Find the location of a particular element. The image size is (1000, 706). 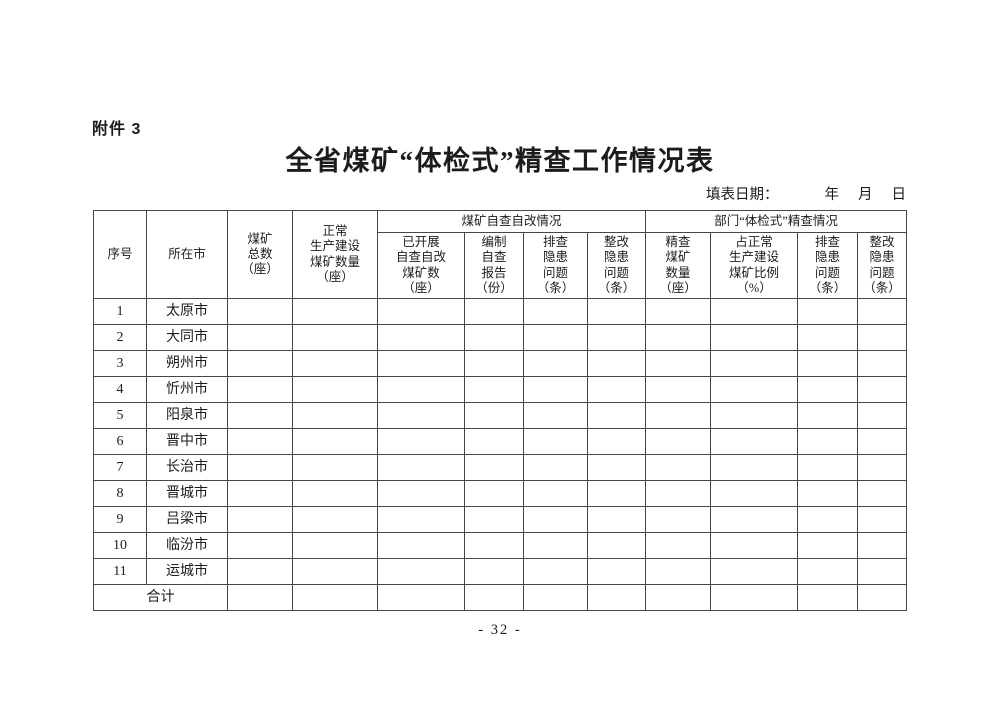

table-row: 4 忻州市 is located at coordinates (500, 389).